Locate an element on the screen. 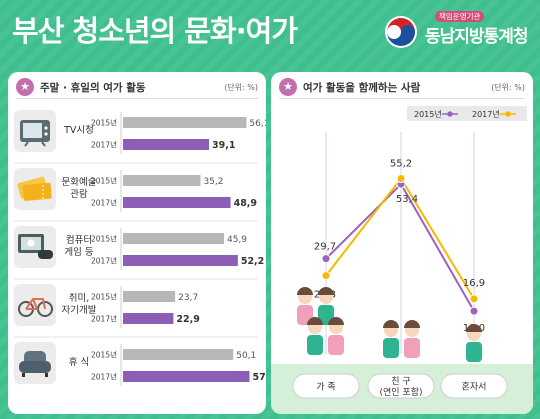 The height and width of the screenshot is (419, 540). left-panel-title: 주말 · 휴일의 여가 활동 is located at coordinates (93, 88).